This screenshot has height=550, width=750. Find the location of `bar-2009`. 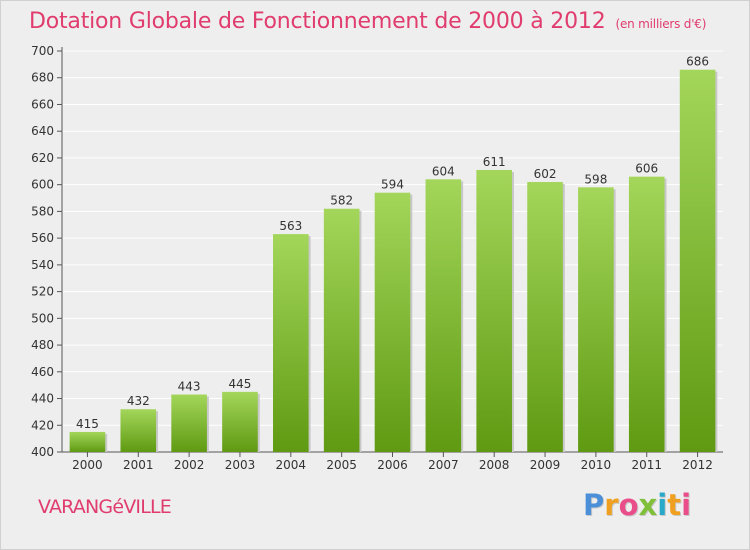

bar-2009 is located at coordinates (545, 316).